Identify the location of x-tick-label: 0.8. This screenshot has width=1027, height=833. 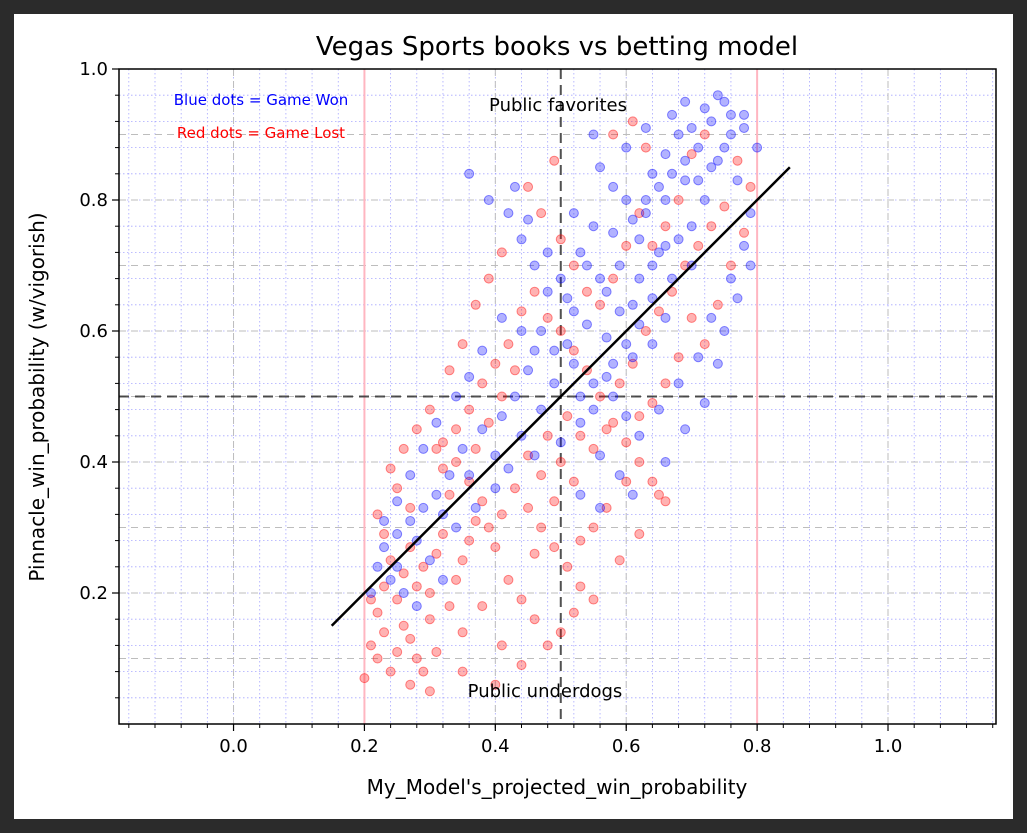
(757, 746).